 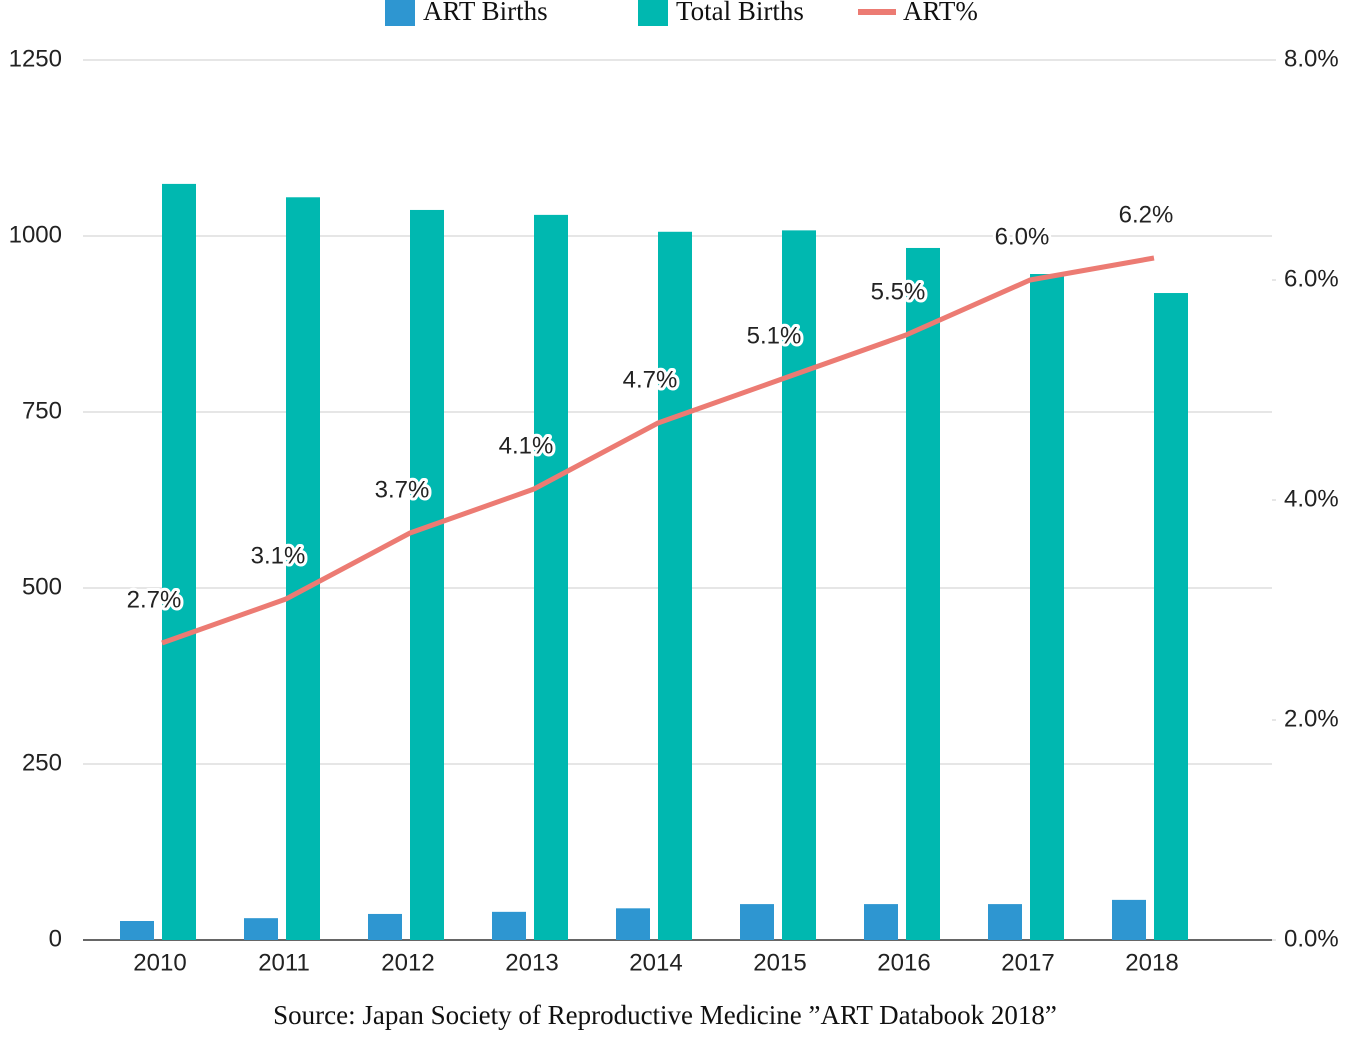 What do you see at coordinates (42, 762) in the screenshot?
I see `y-tick-label: 250` at bounding box center [42, 762].